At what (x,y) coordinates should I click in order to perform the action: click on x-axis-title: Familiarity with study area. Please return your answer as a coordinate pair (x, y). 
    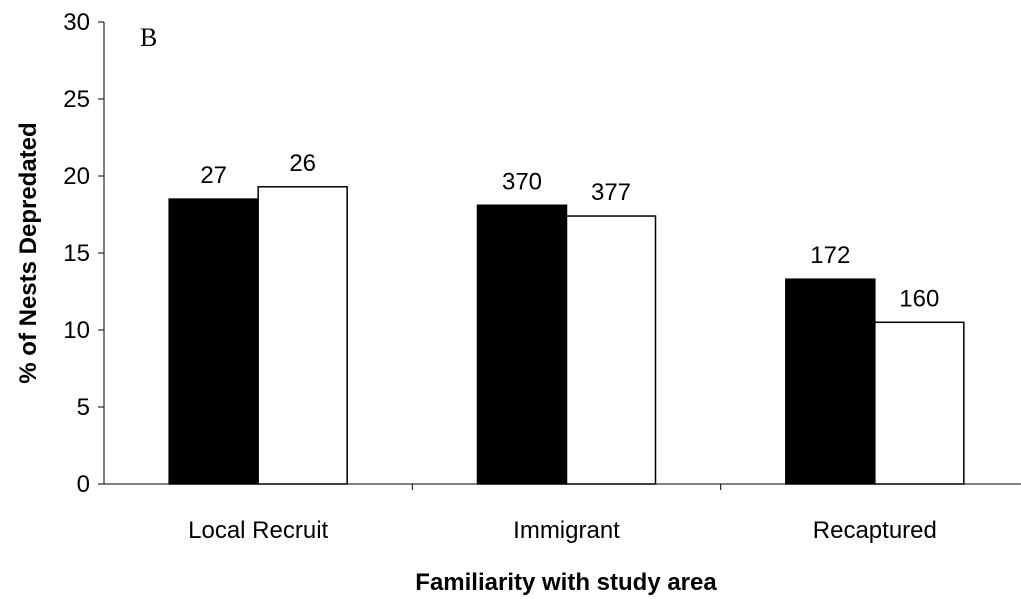
    Looking at the image, I should click on (566, 582).